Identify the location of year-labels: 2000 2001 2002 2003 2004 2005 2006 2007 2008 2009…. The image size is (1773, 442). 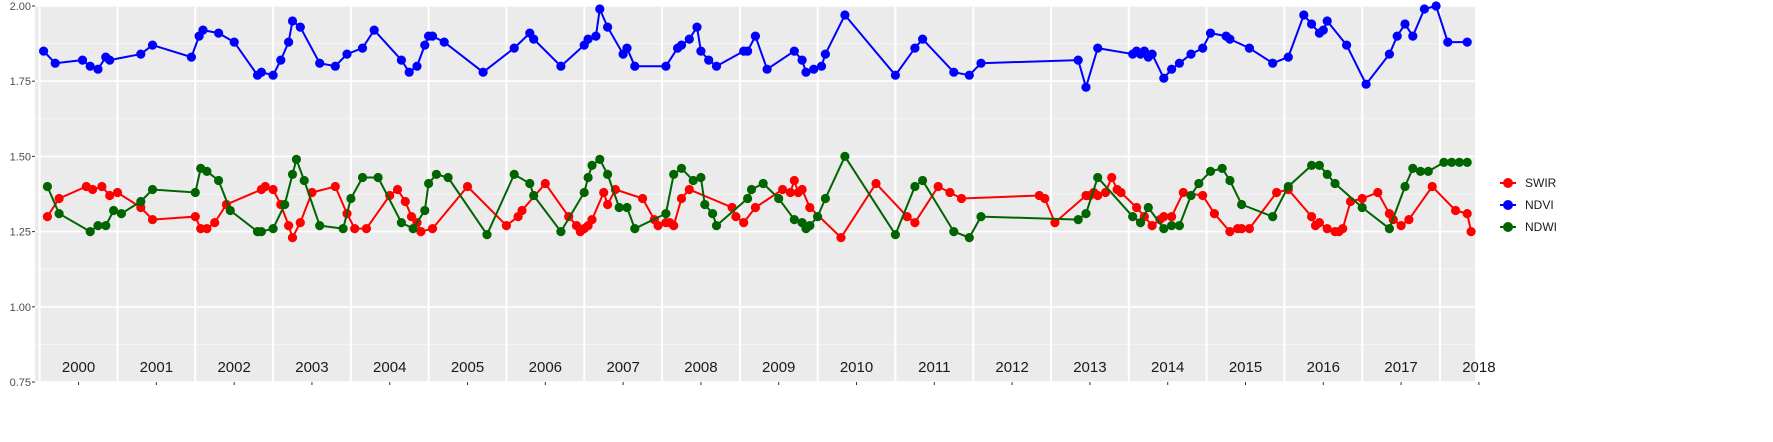
(779, 367).